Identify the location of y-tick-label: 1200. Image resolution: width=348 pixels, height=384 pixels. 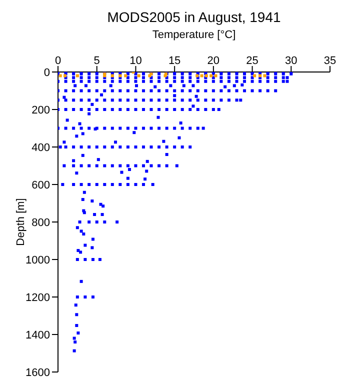
(38, 298).